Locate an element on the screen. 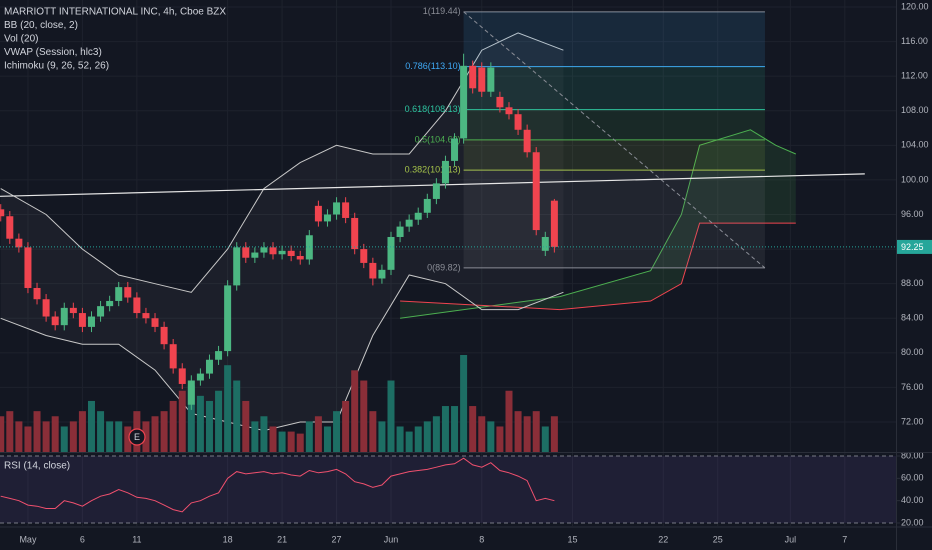 This screenshot has height=550, width=932. y-tick-label: 84.00 is located at coordinates (912, 318).